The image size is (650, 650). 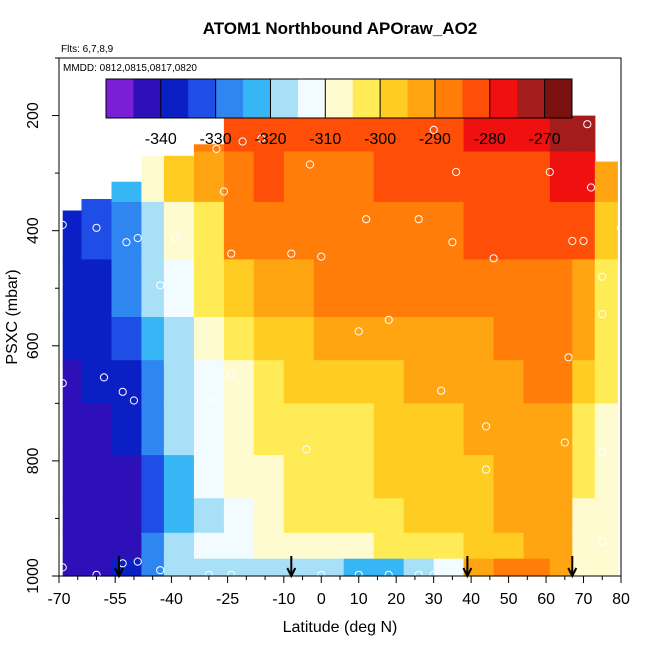 What do you see at coordinates (283, 599) in the screenshot?
I see `x-tick-label: -10` at bounding box center [283, 599].